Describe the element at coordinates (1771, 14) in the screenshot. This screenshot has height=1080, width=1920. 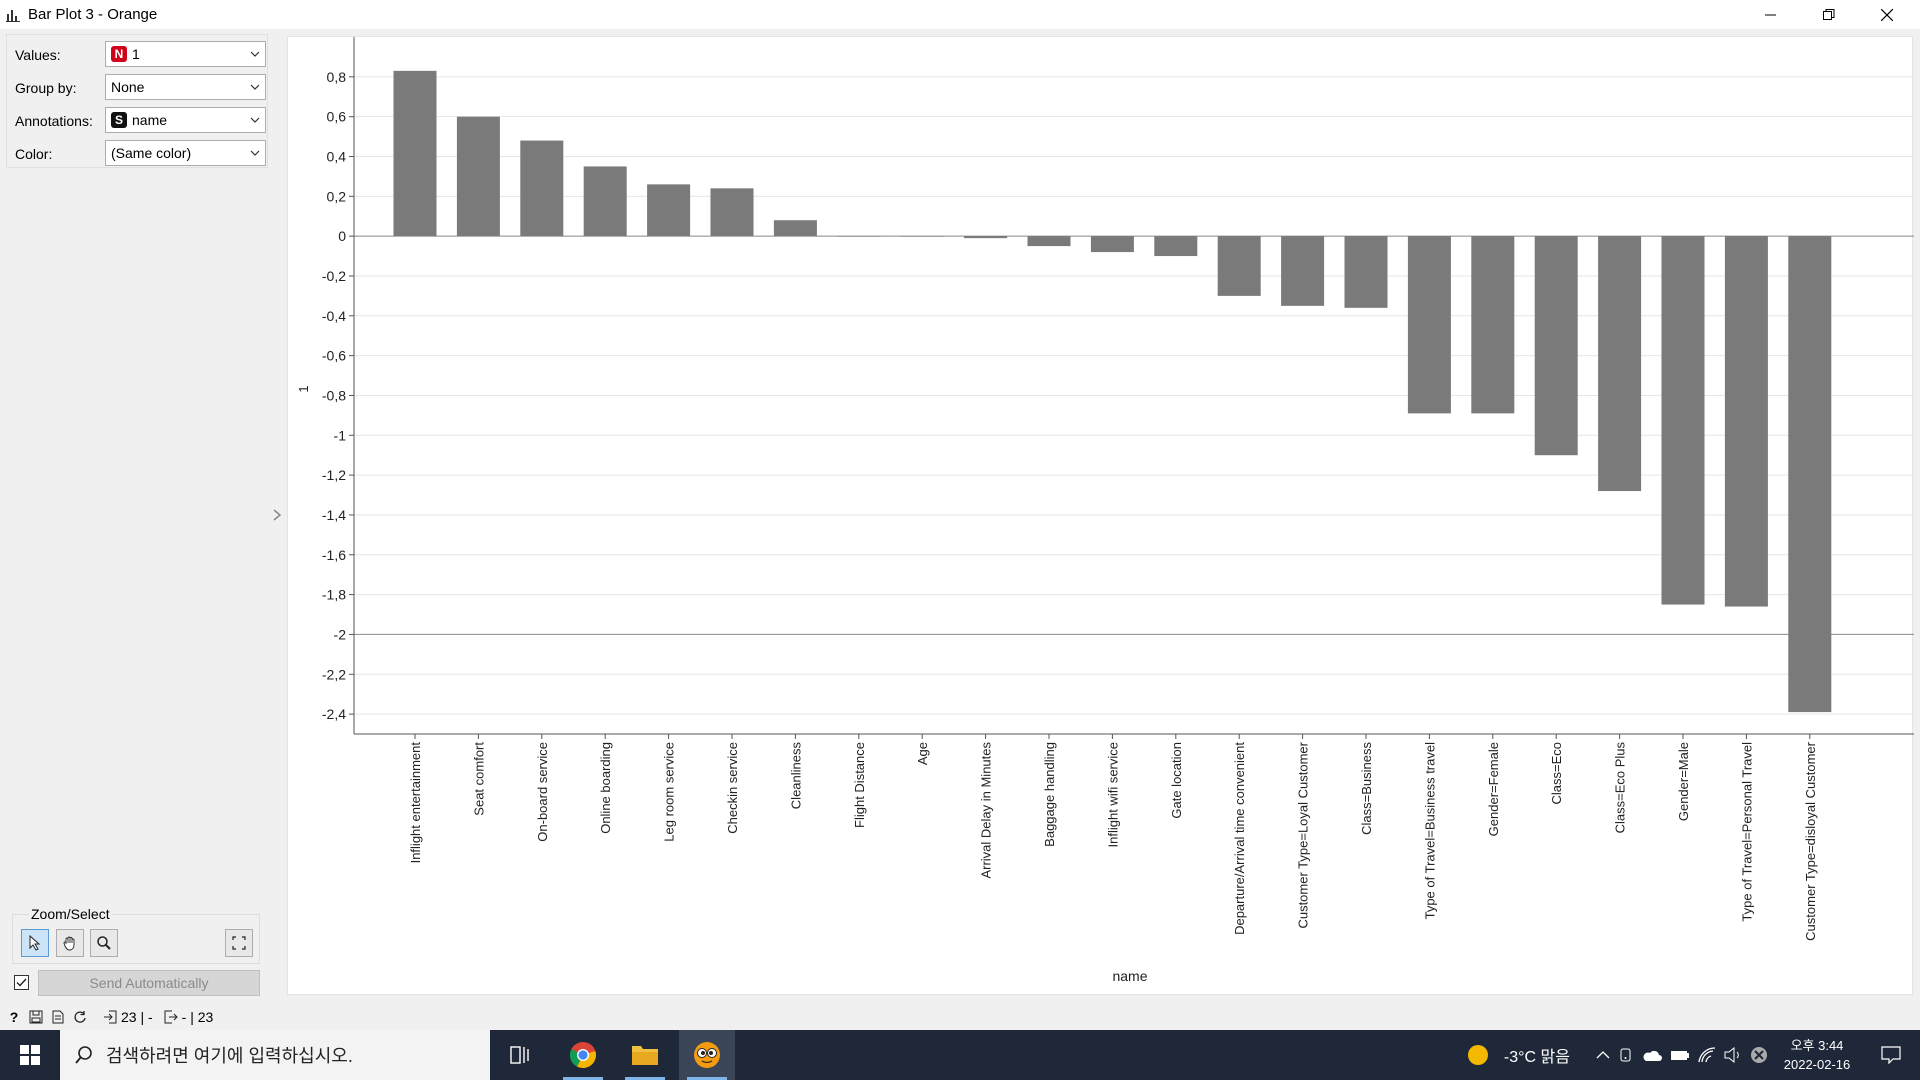
I see `minimize-button` at that location.